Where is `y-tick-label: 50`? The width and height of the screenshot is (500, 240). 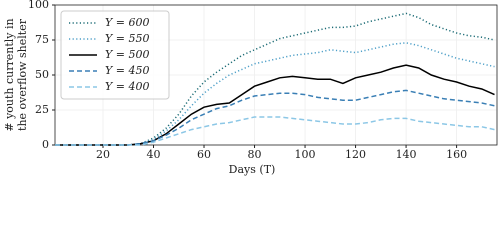
y-tick-label: 50 is located at coordinates (42, 74).